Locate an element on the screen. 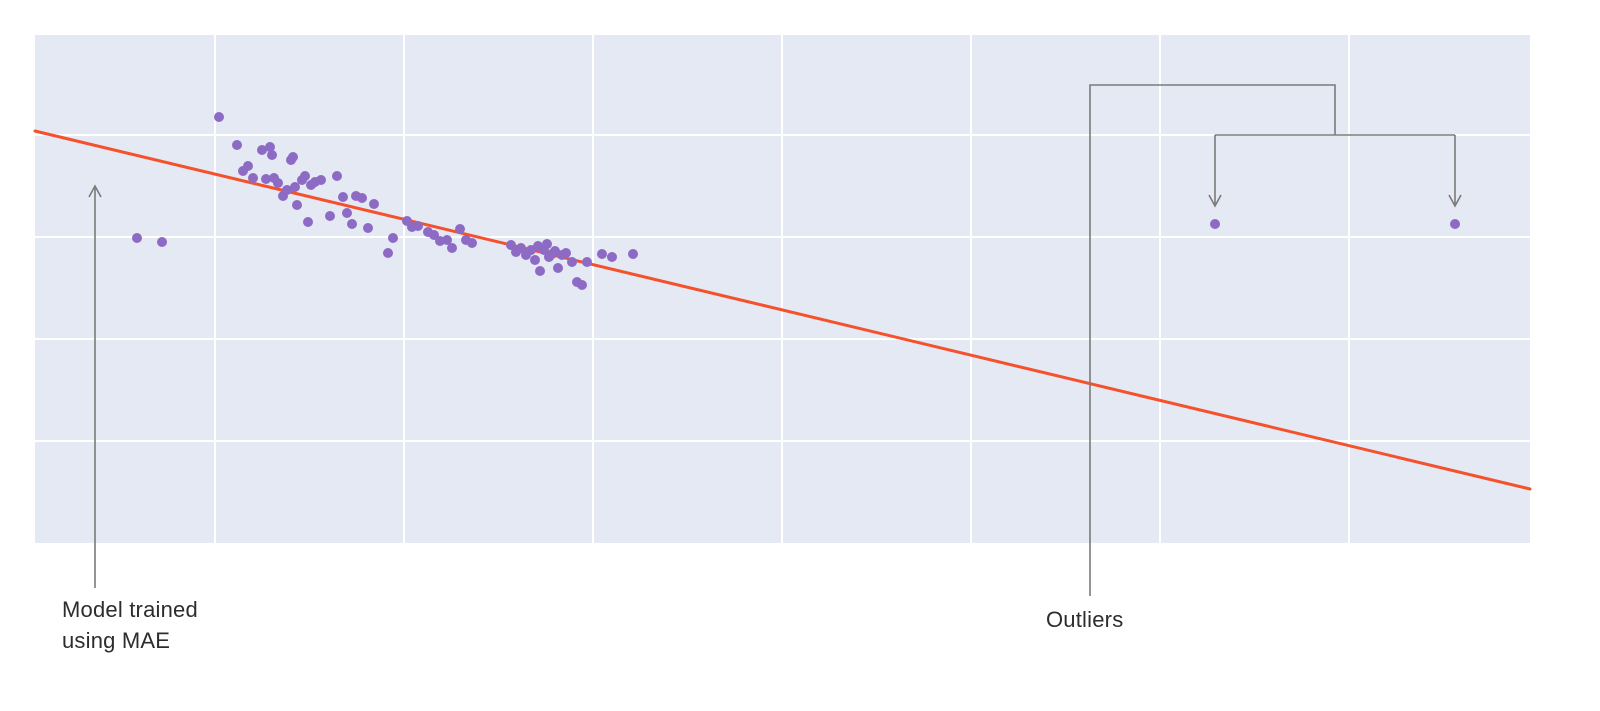 The height and width of the screenshot is (711, 1600). outliers-annotation-label: Outliers is located at coordinates (1085, 619).